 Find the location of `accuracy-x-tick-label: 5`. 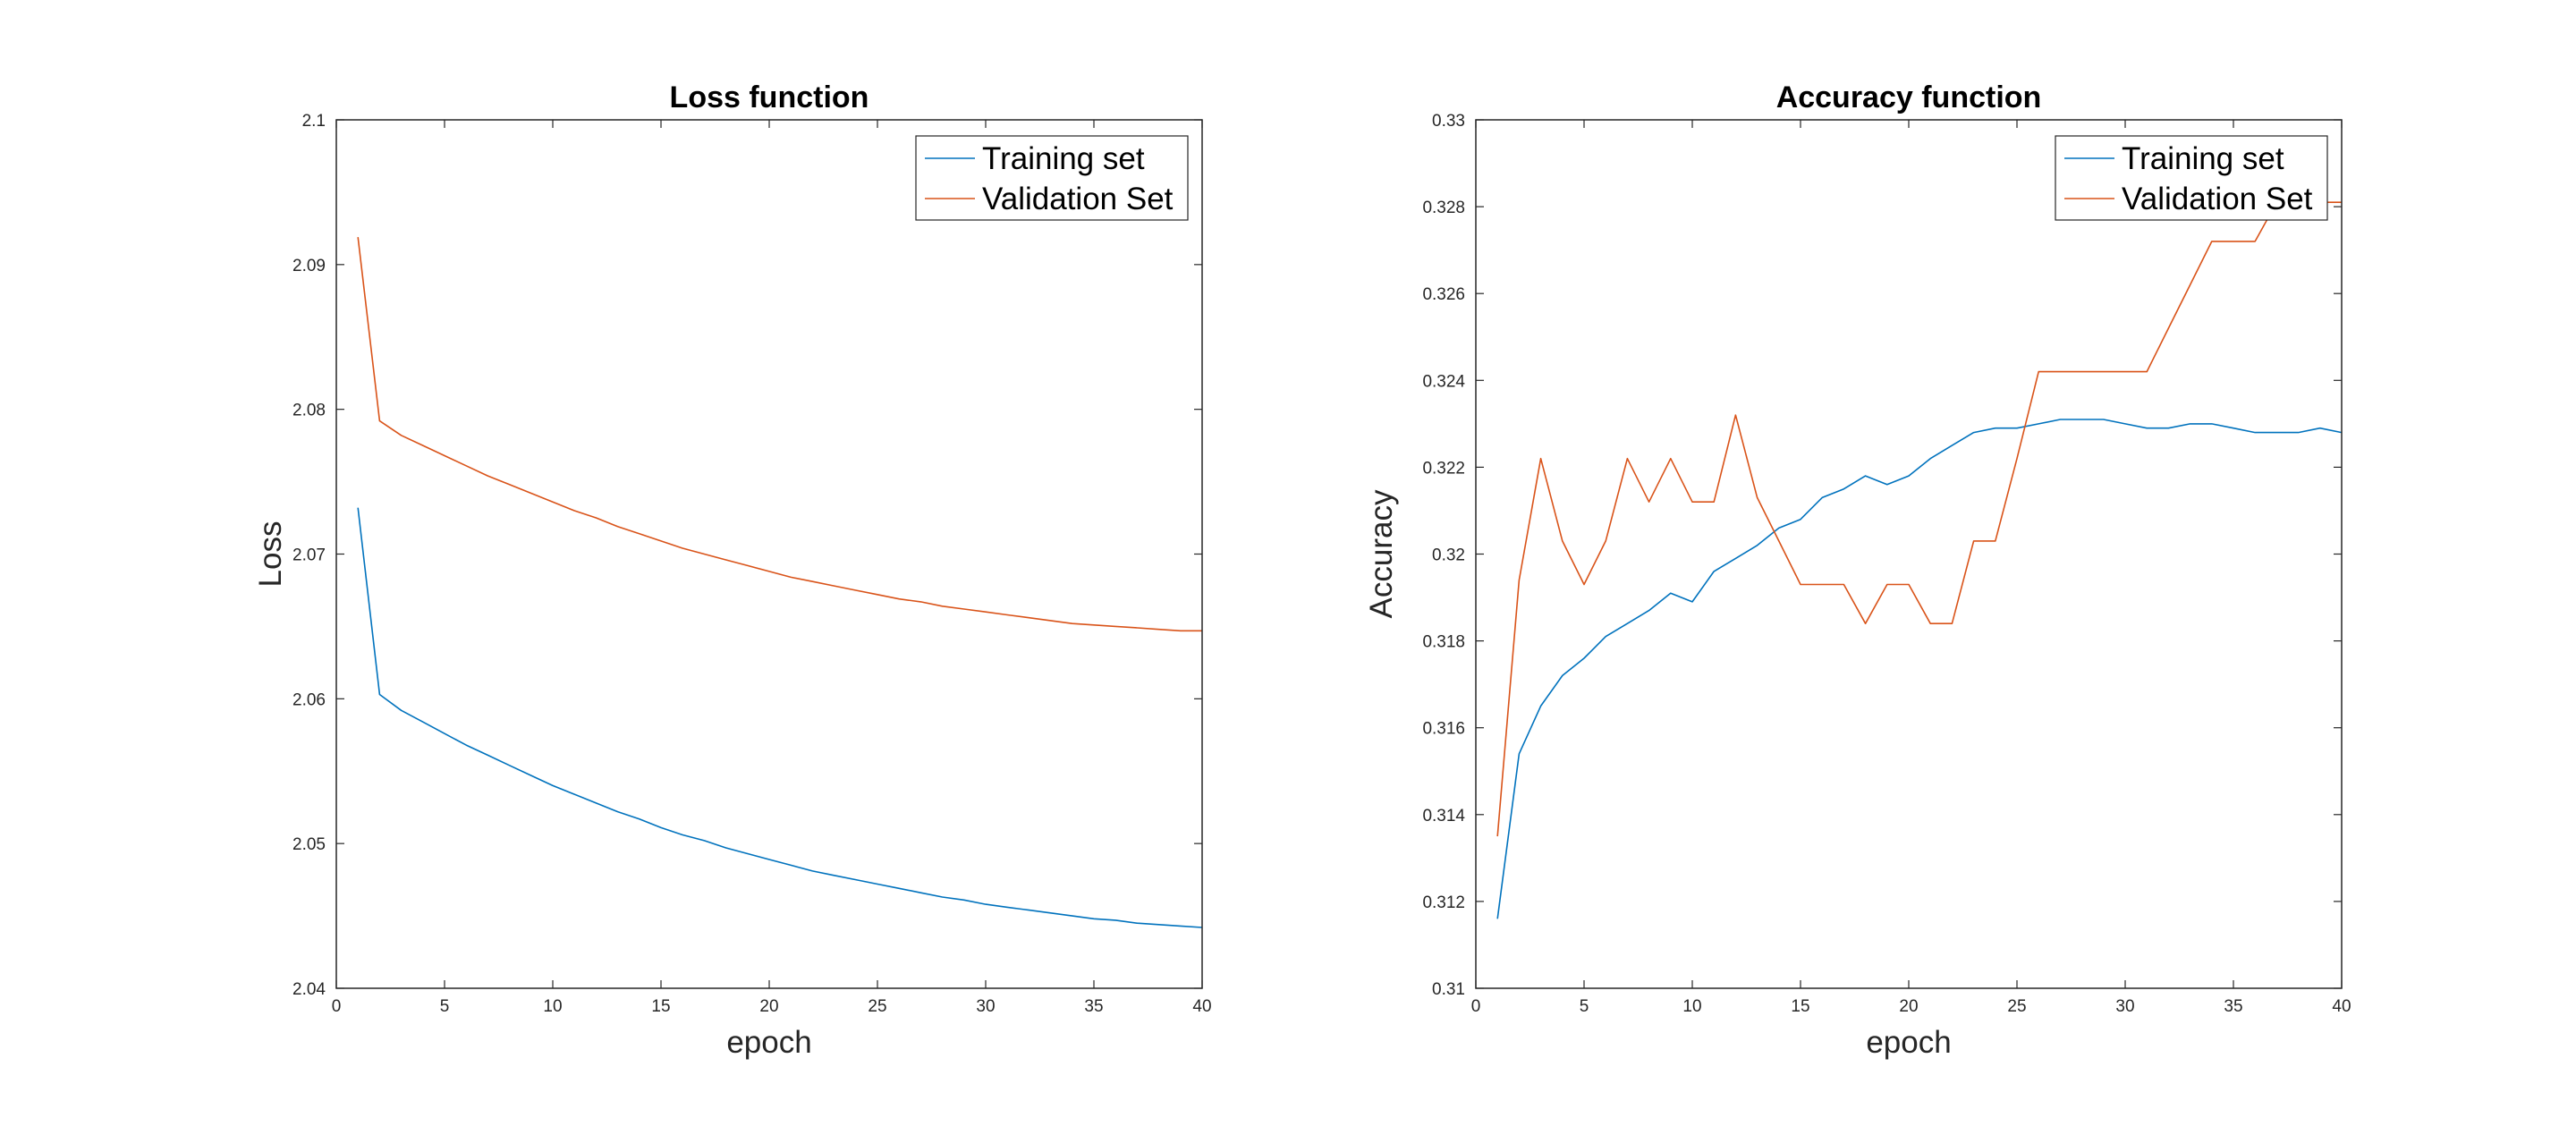

accuracy-x-tick-label: 5 is located at coordinates (1584, 1006).